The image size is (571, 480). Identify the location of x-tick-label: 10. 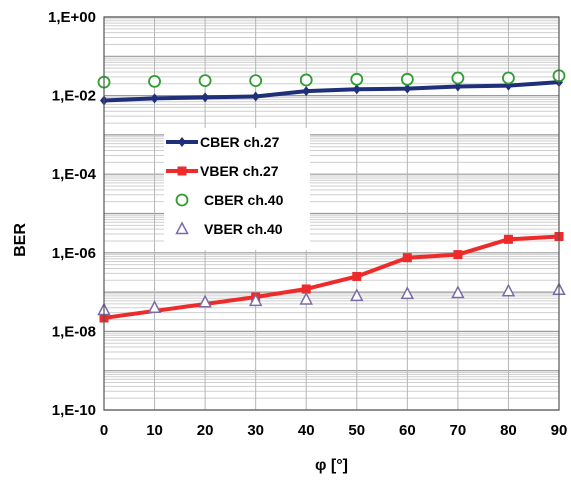
(154, 430).